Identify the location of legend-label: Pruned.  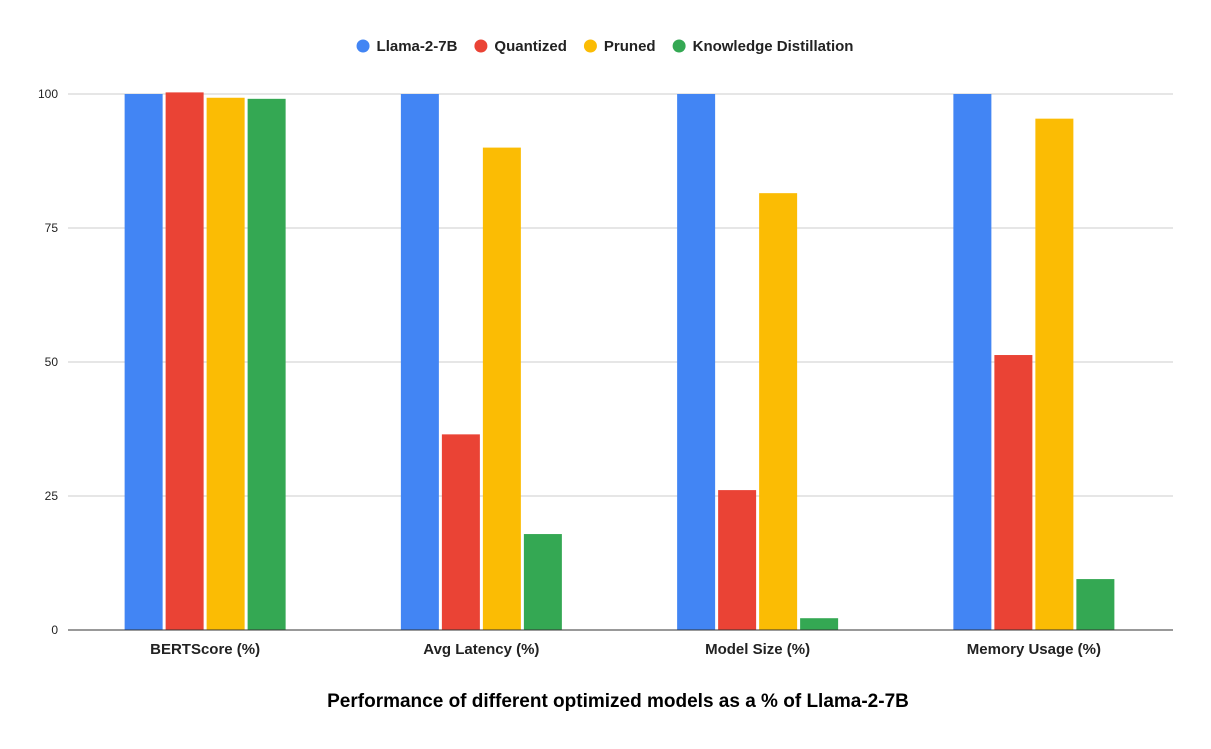
(630, 46).